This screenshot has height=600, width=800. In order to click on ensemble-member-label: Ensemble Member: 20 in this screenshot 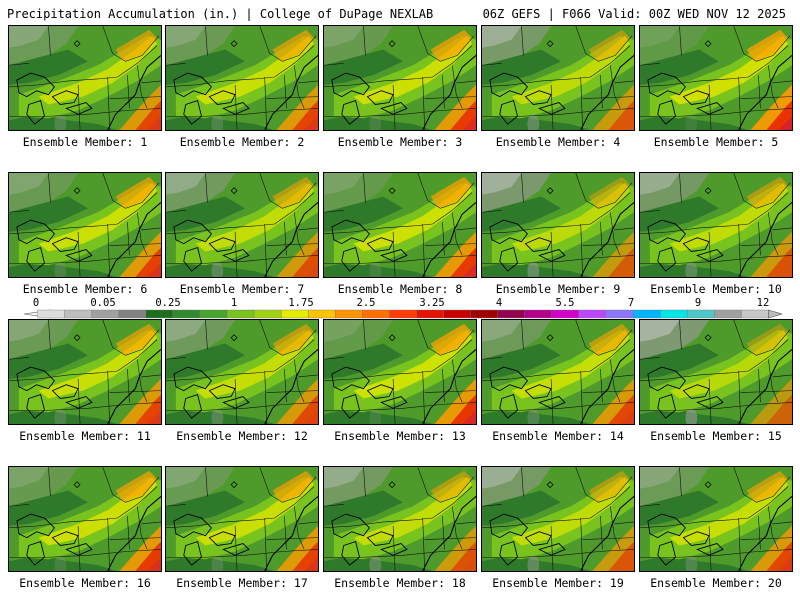, I will do `click(716, 583)`.